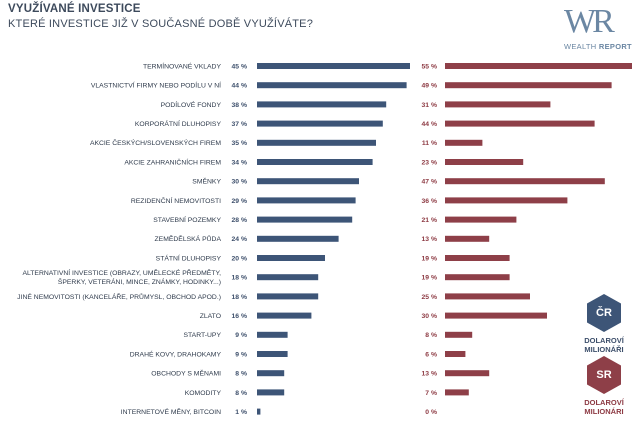 The image size is (640, 425). What do you see at coordinates (430, 201) in the screenshot?
I see `sk-value-label: 36 %` at bounding box center [430, 201].